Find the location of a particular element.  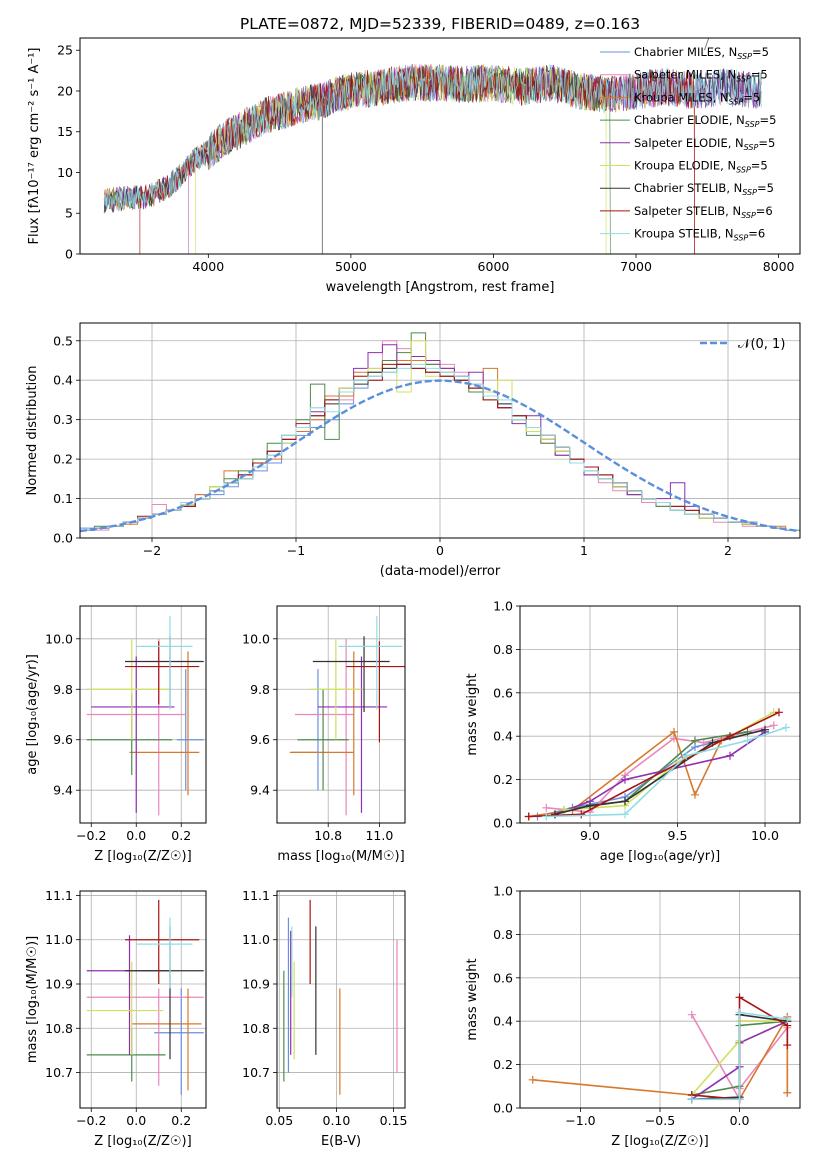

y-tick-label: 10.9 is located at coordinates (256, 984).